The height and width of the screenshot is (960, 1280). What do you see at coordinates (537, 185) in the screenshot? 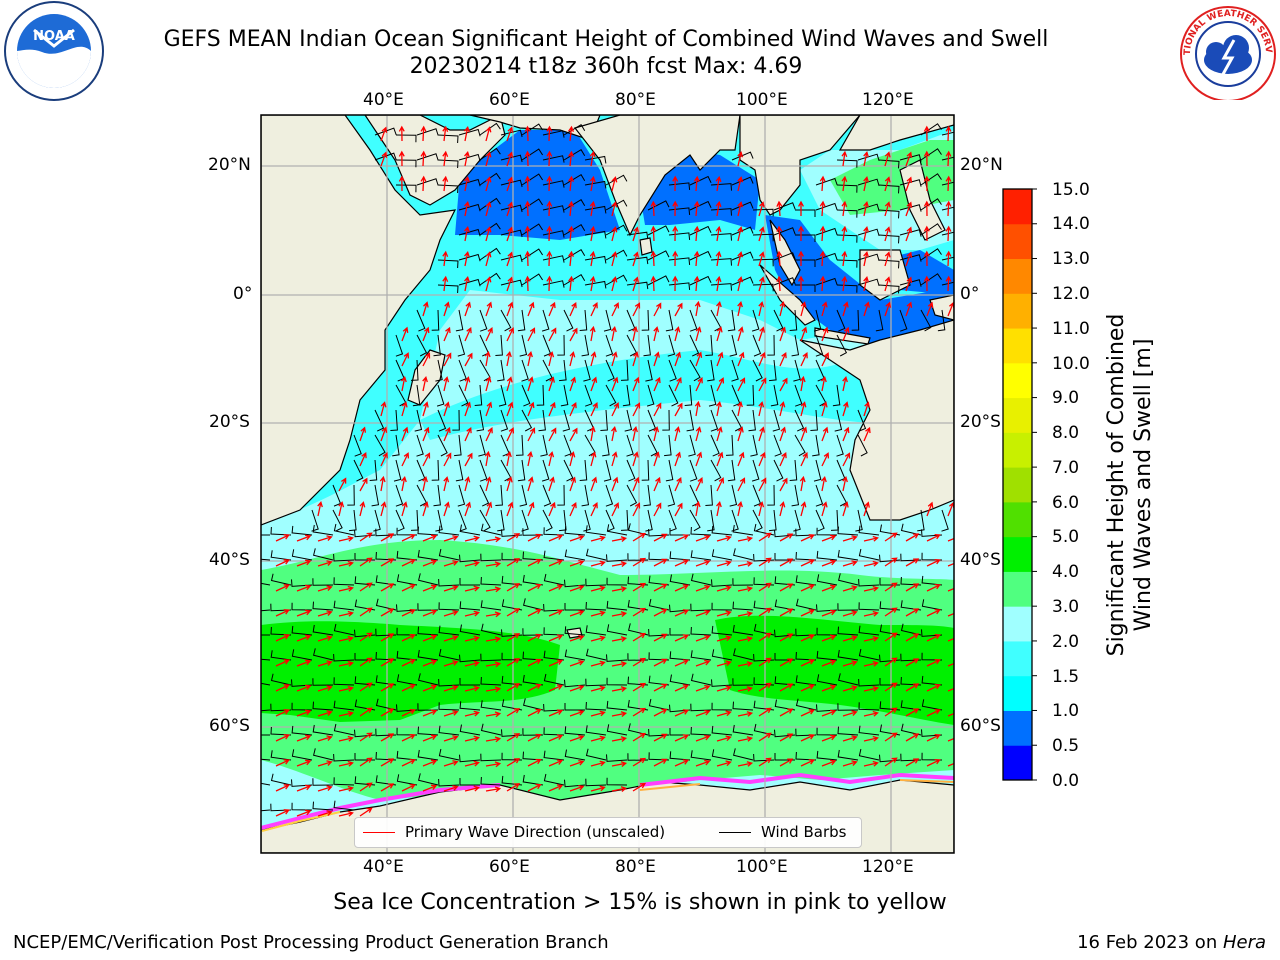
I see `wave-zone-arabian-sea` at bounding box center [537, 185].